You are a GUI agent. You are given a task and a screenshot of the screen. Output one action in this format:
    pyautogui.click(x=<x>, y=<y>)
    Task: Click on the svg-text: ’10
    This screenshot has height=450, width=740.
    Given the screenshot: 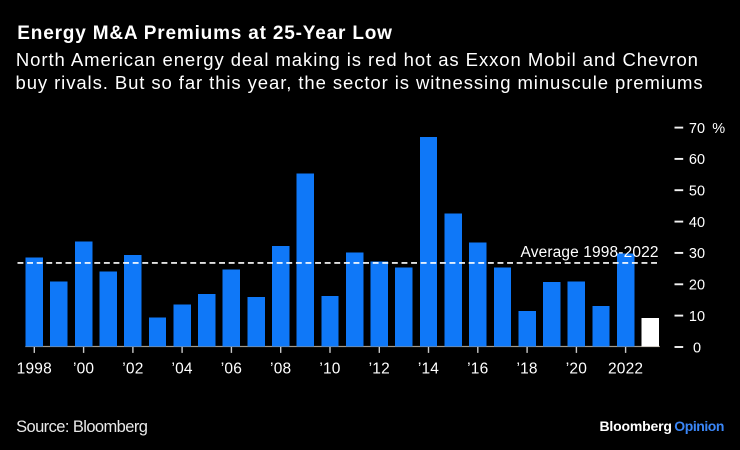 What is the action you would take?
    pyautogui.click(x=329, y=369)
    